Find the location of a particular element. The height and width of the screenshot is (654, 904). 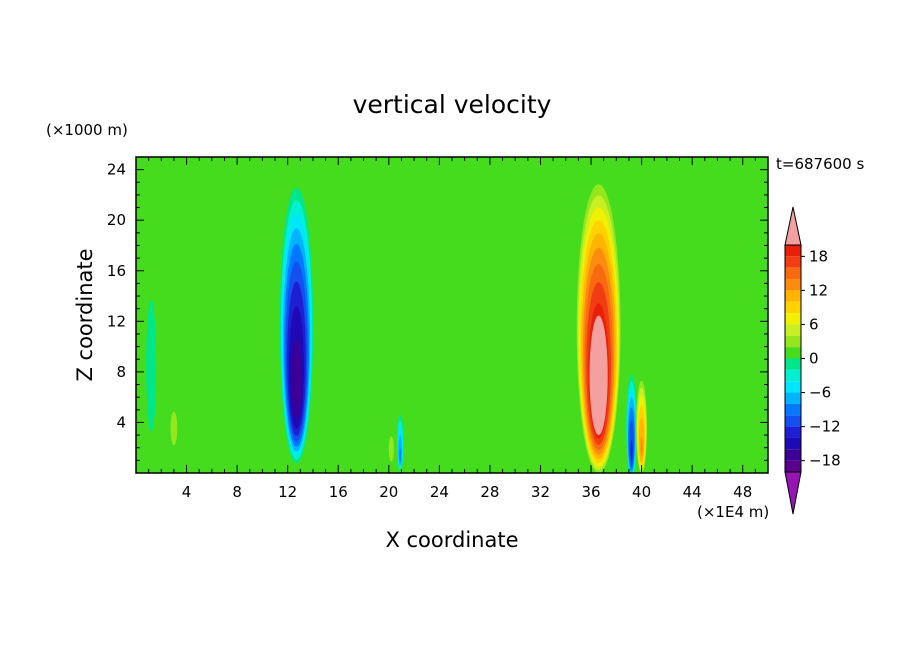

y-tick-label: 16 is located at coordinates (116, 271).